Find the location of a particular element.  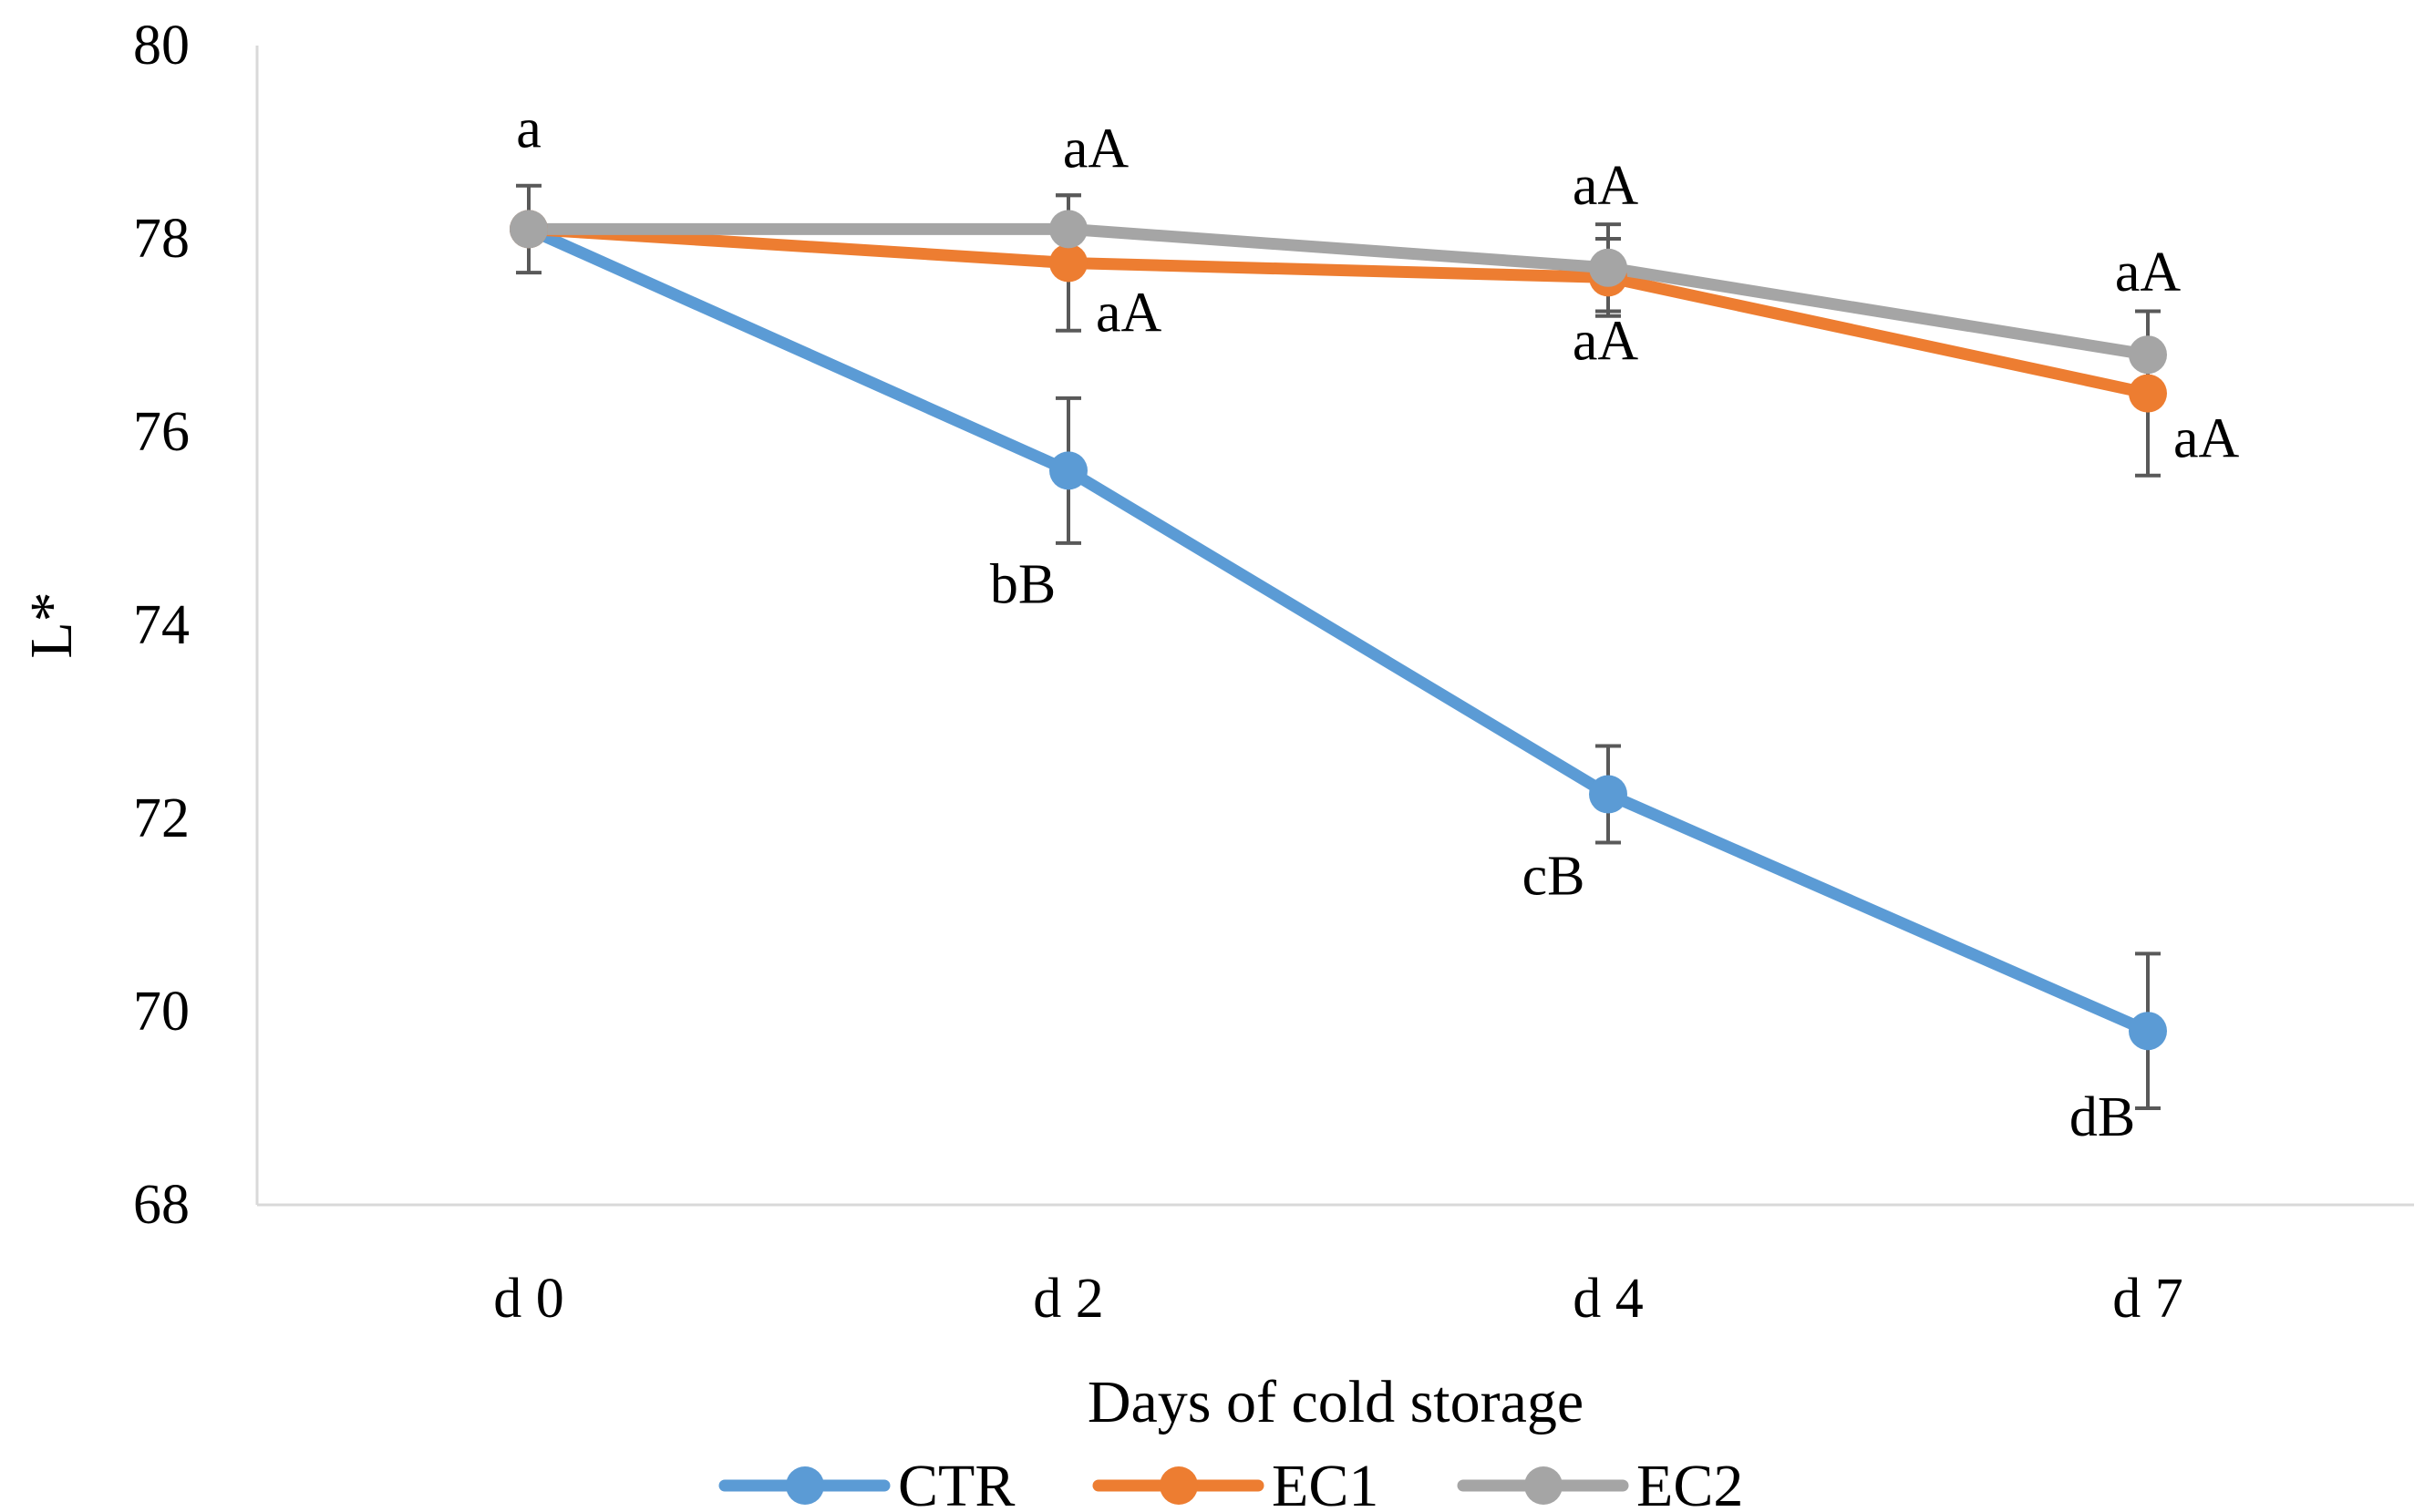

y-tick-label: 78 is located at coordinates (161, 239).